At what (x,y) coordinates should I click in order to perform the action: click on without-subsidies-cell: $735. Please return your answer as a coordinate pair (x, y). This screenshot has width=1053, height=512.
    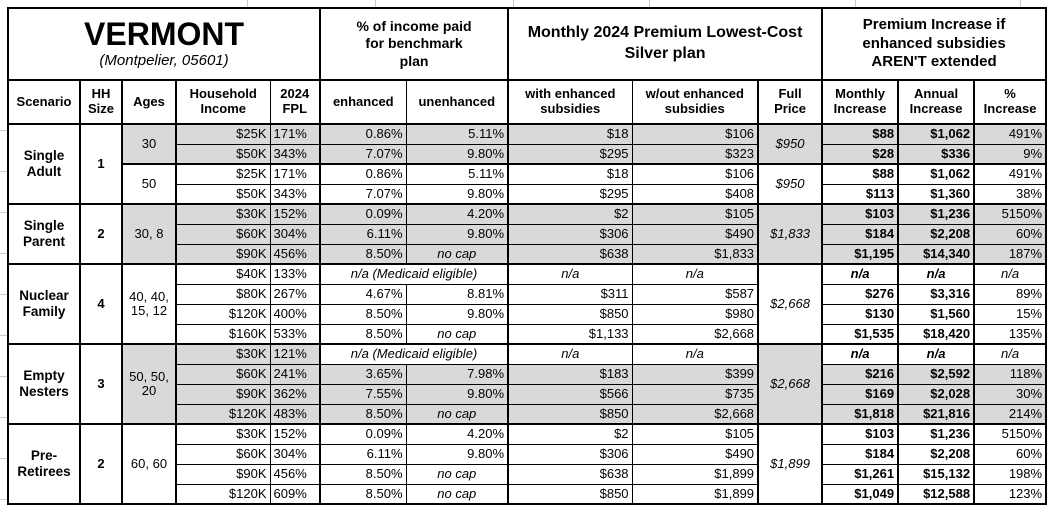
    Looking at the image, I should click on (695, 394).